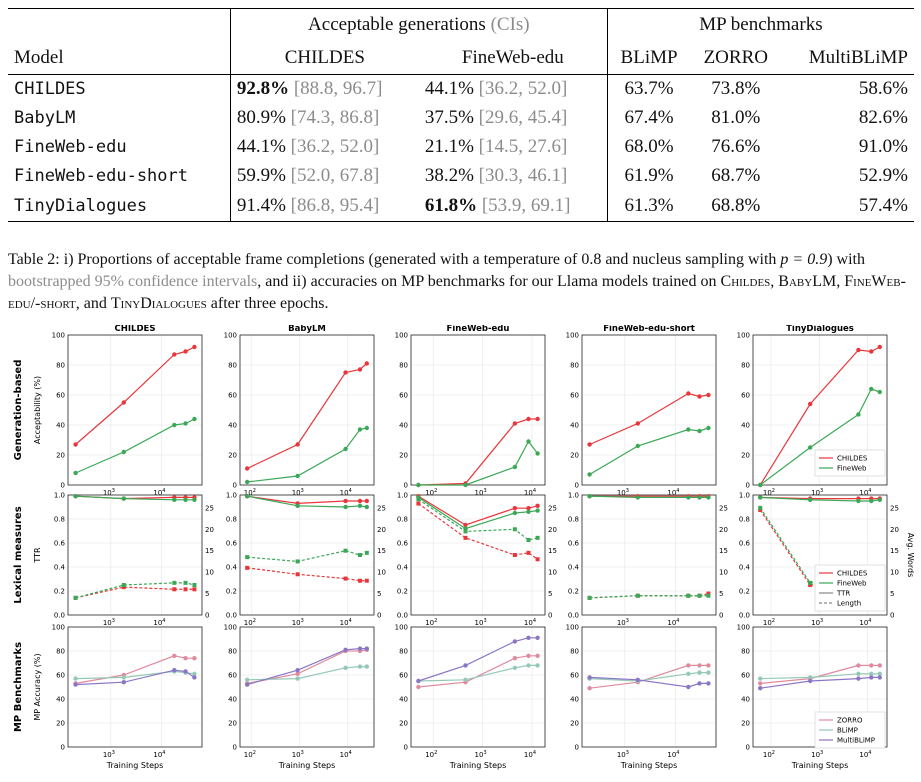  What do you see at coordinates (883, 89) in the screenshot?
I see `multiblimp-cell: 58.6%` at bounding box center [883, 89].